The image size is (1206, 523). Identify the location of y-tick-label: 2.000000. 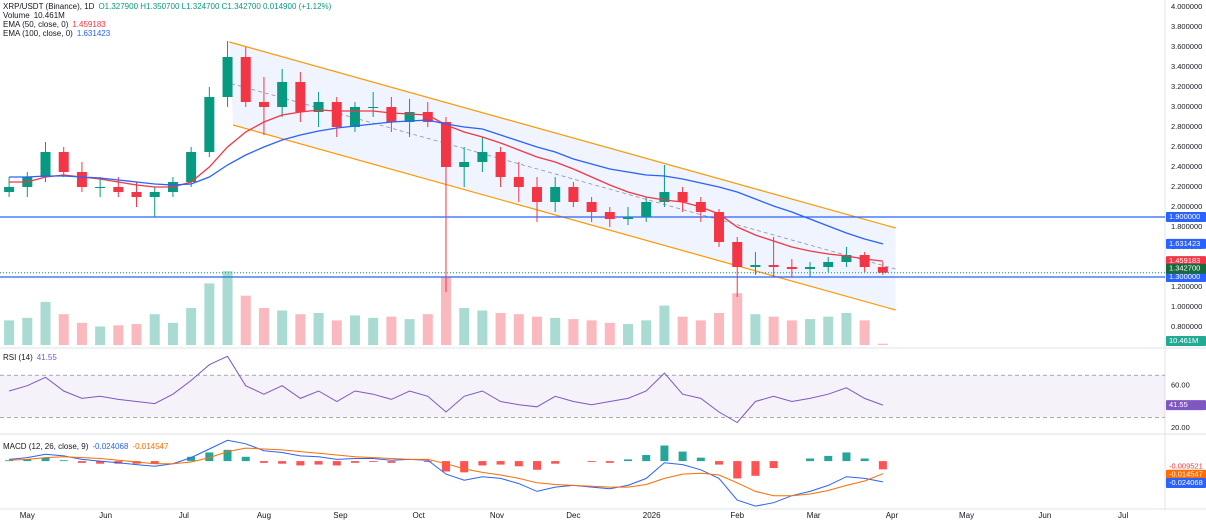
(1186, 206).